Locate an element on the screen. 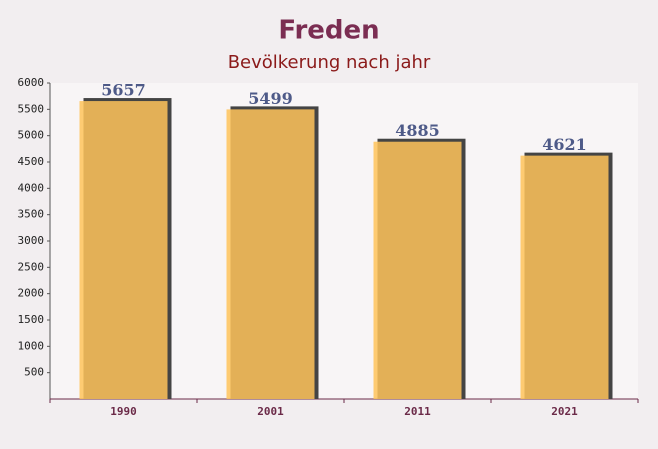 The width and height of the screenshot is (658, 449). chart-title: Freden is located at coordinates (328, 31).